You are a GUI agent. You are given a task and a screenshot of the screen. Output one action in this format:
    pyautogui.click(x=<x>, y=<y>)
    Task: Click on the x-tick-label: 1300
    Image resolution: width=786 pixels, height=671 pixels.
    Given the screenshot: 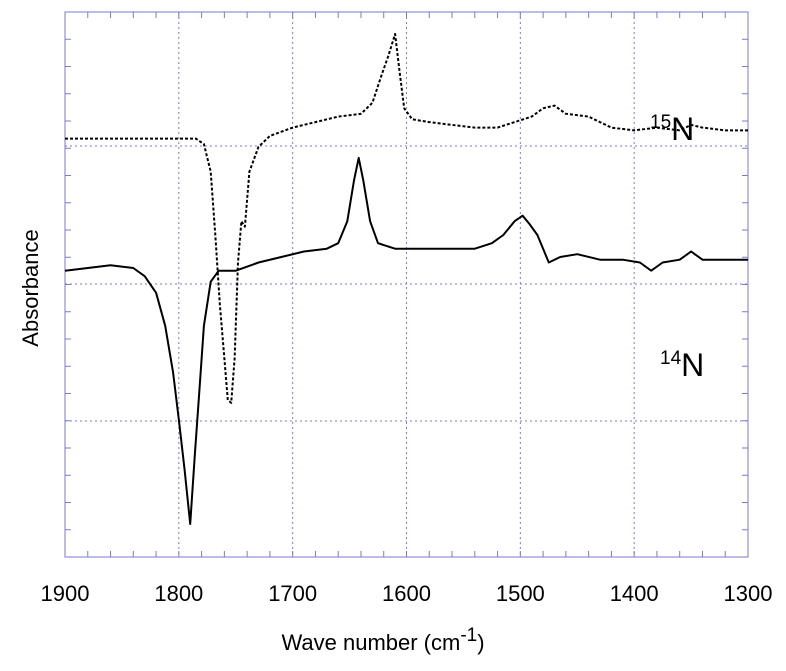 What is the action you would take?
    pyautogui.click(x=748, y=593)
    